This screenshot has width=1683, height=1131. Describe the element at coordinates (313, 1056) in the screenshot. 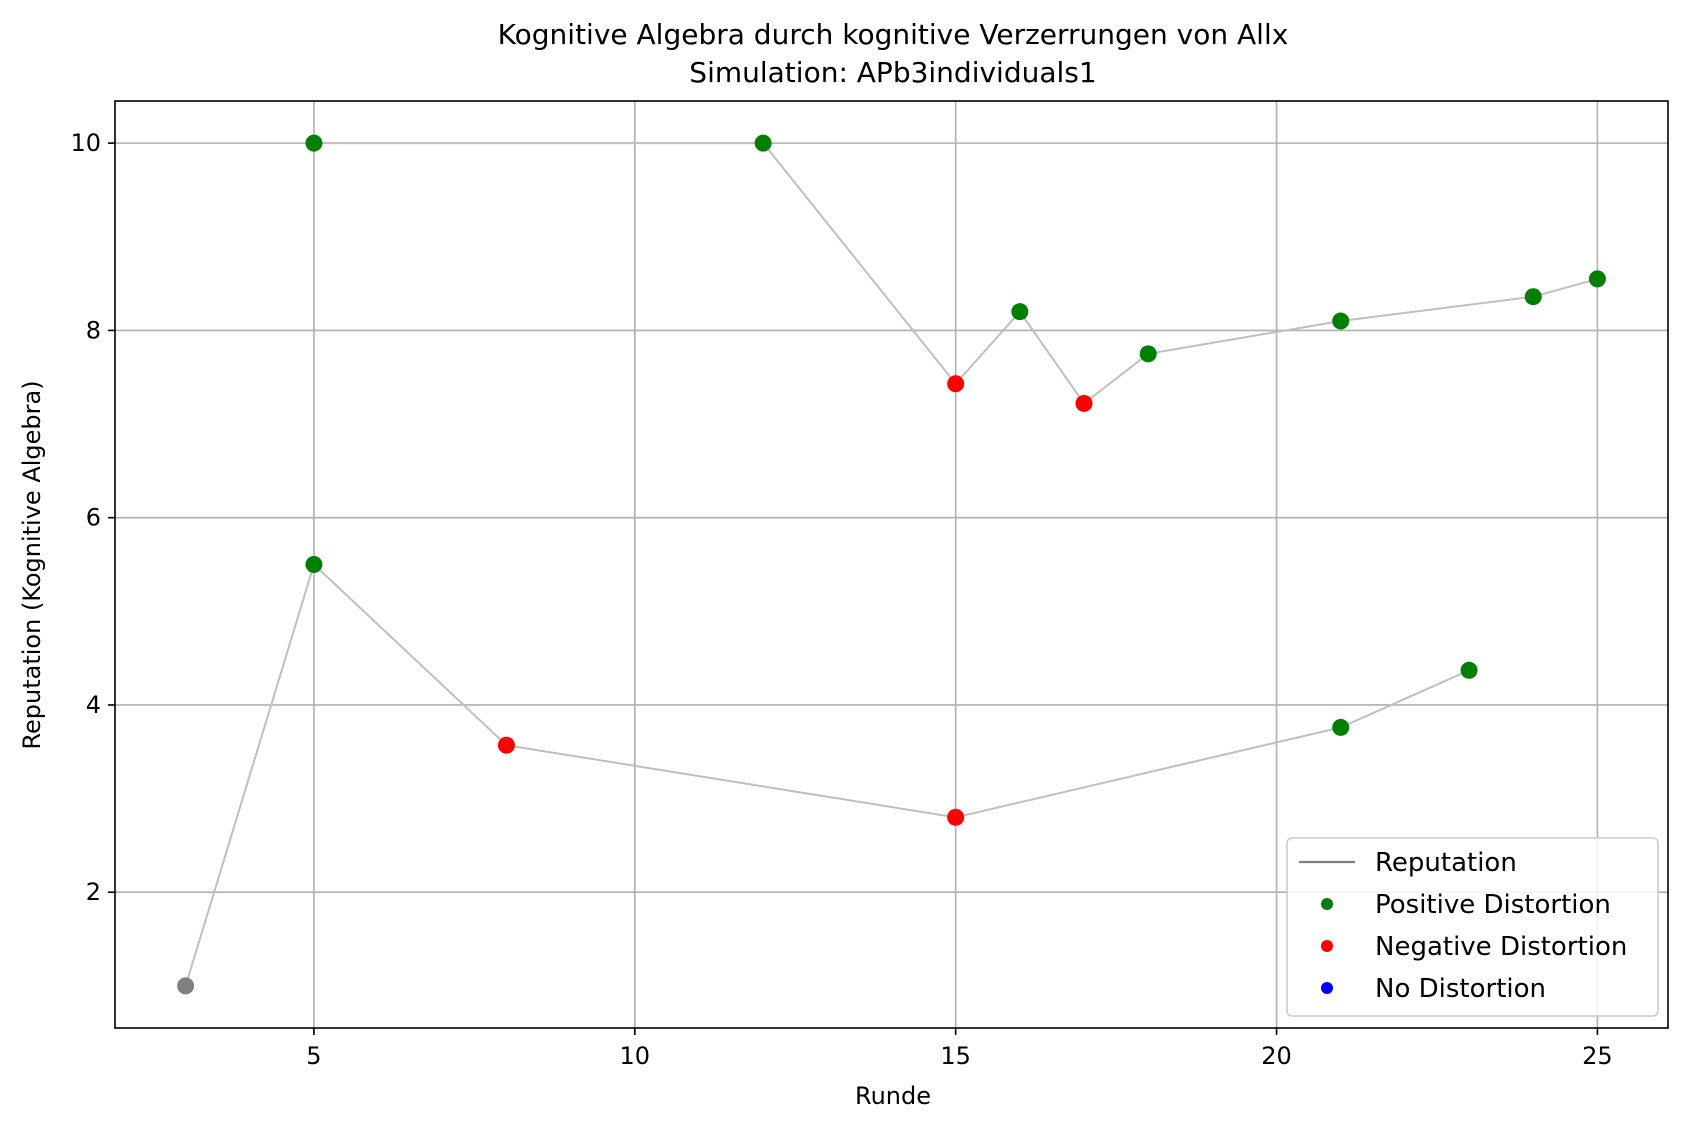

I see `x-tick-label: 5` at that location.